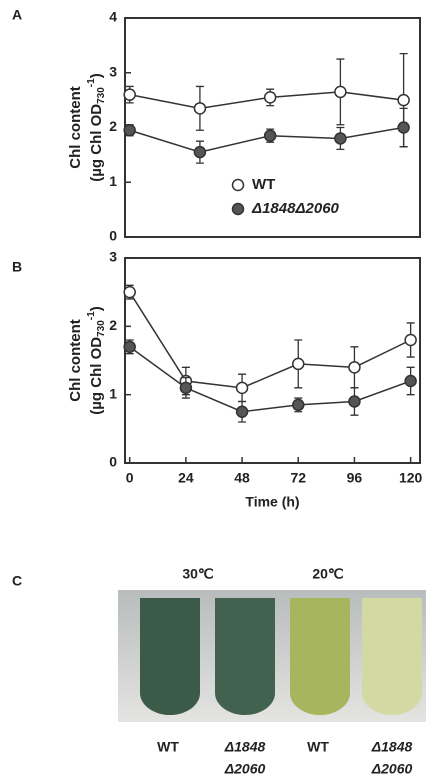  I want to click on temperature-label: 20℃, so click(328, 574).